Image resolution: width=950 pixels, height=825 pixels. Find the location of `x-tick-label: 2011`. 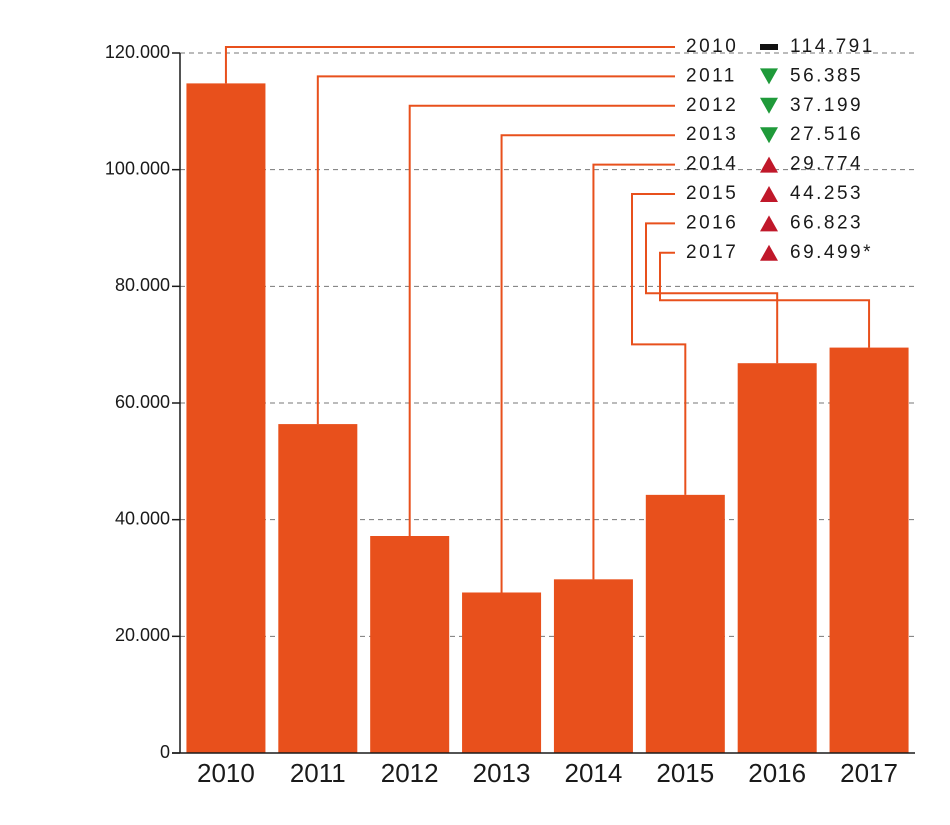

x-tick-label: 2011 is located at coordinates (318, 773).